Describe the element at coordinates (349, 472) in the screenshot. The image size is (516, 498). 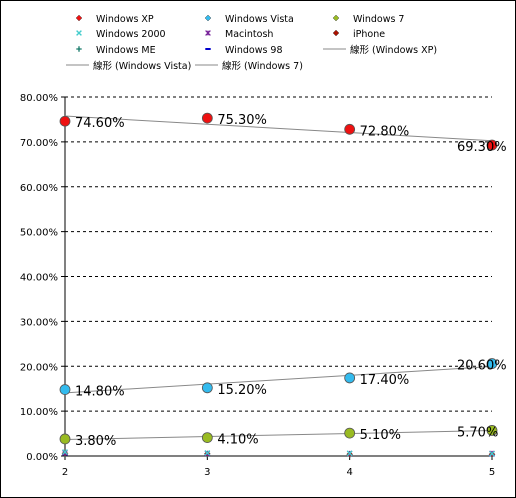
I see `x-tick-label: 4` at that location.